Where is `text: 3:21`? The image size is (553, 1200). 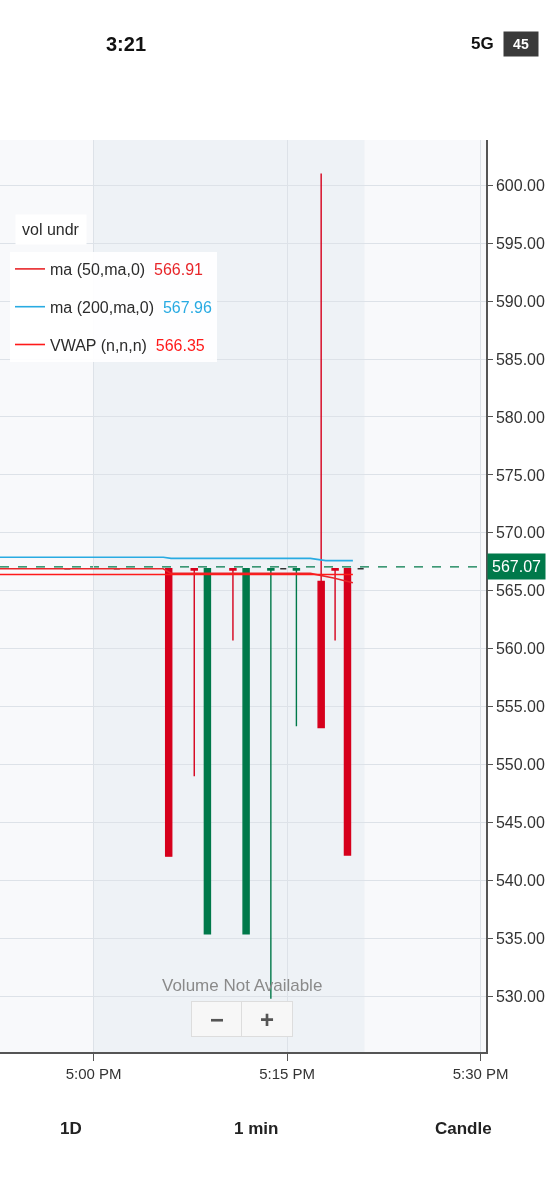 text: 3:21 is located at coordinates (126, 44).